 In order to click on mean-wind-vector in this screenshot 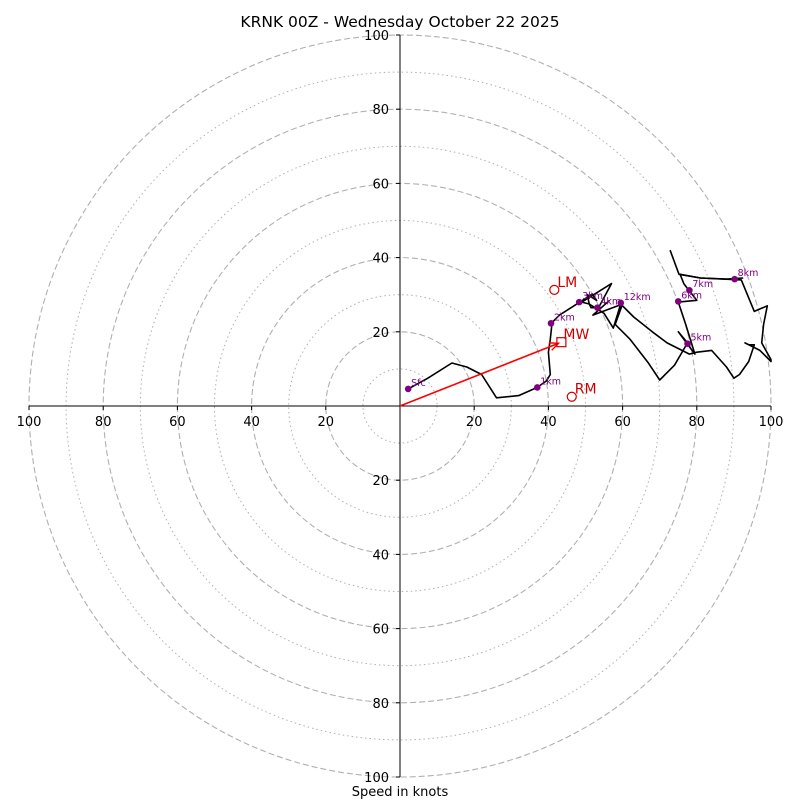, I will do `click(479, 374)`.